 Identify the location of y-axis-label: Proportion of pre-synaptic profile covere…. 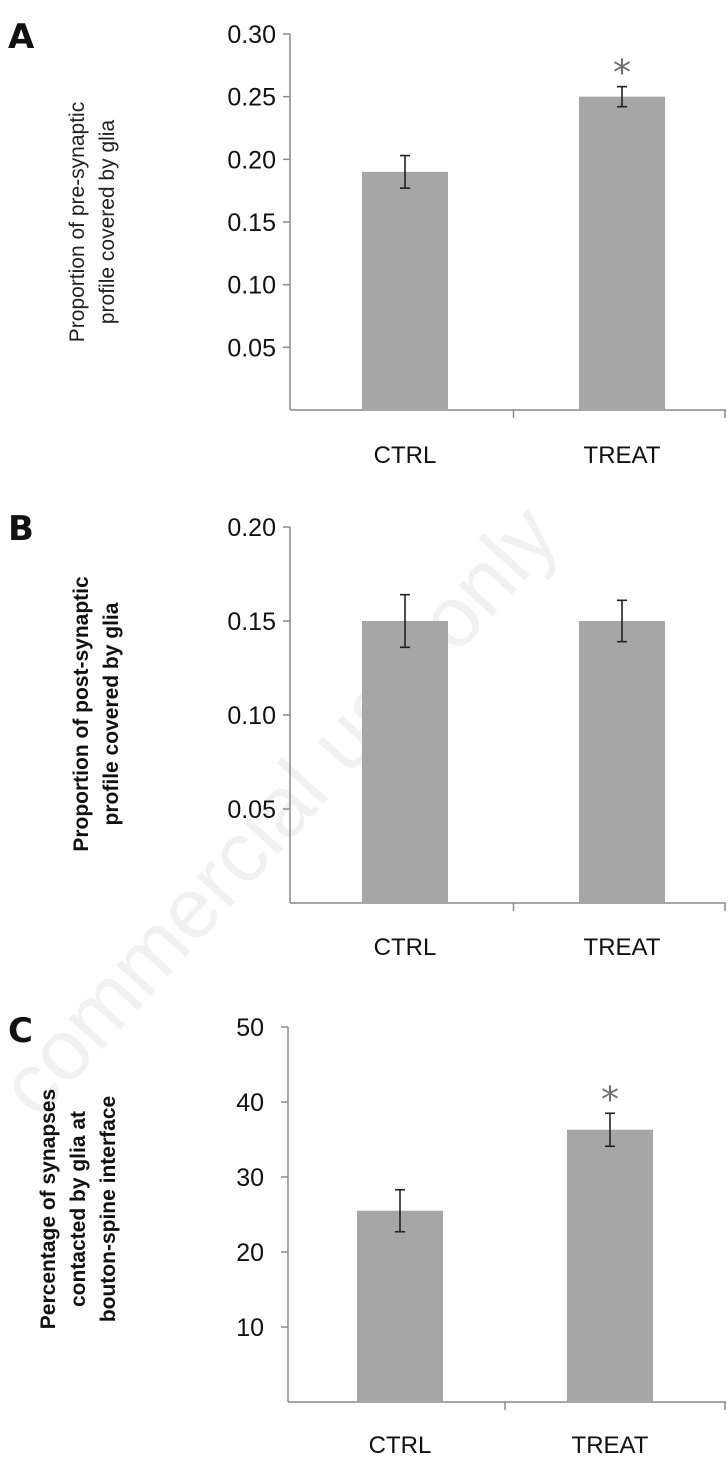
(92, 222).